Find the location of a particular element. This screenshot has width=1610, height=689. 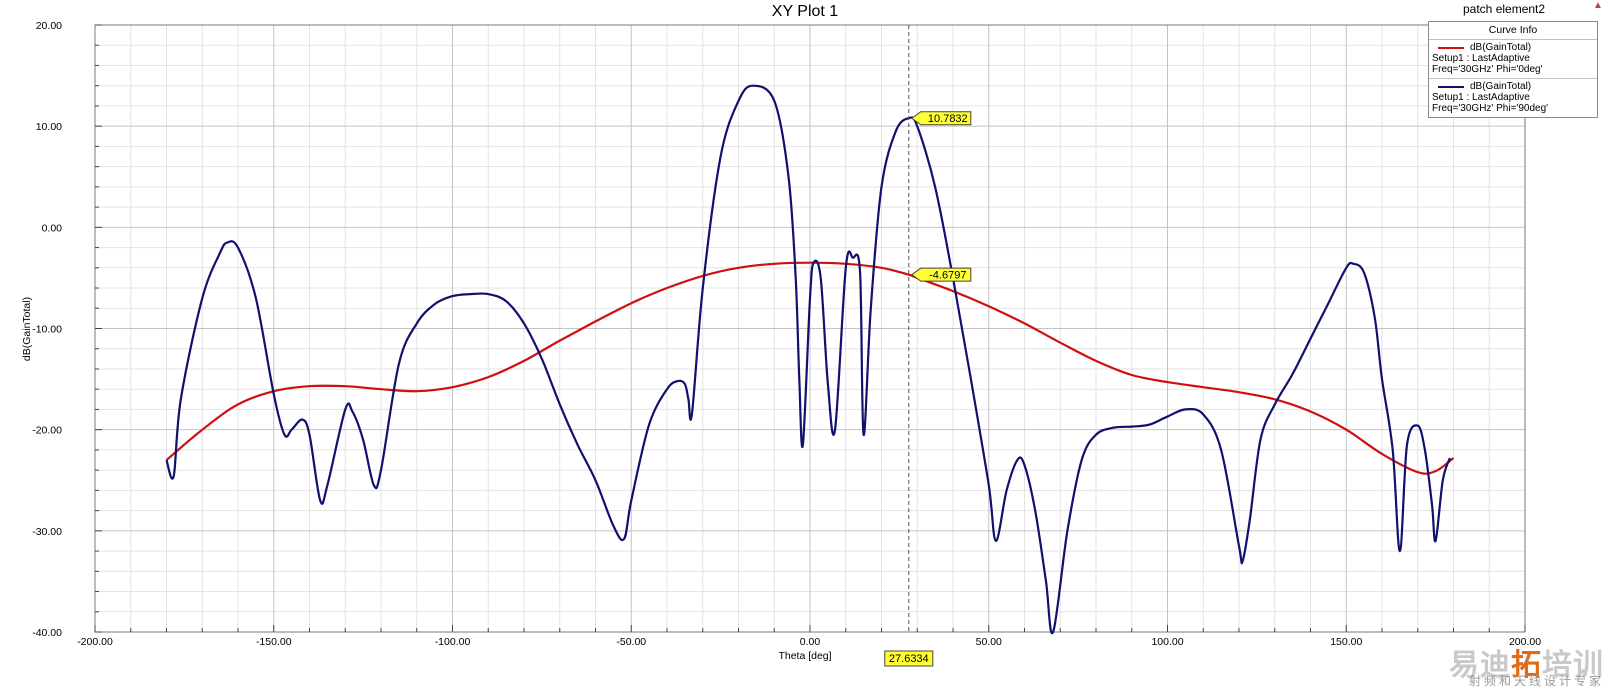

watermark-logo: 易迪拓培训 射频和天线设计专家 is located at coordinates (1512, 663).